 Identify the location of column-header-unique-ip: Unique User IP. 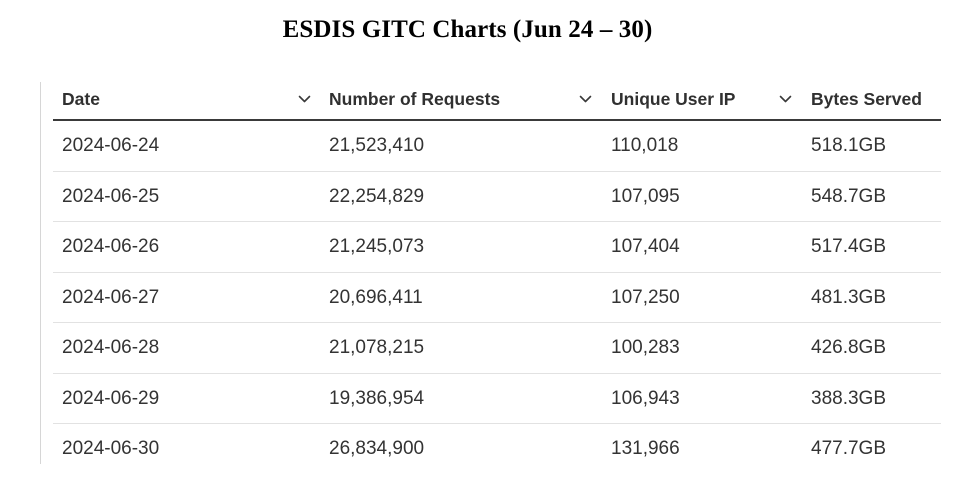
(673, 99).